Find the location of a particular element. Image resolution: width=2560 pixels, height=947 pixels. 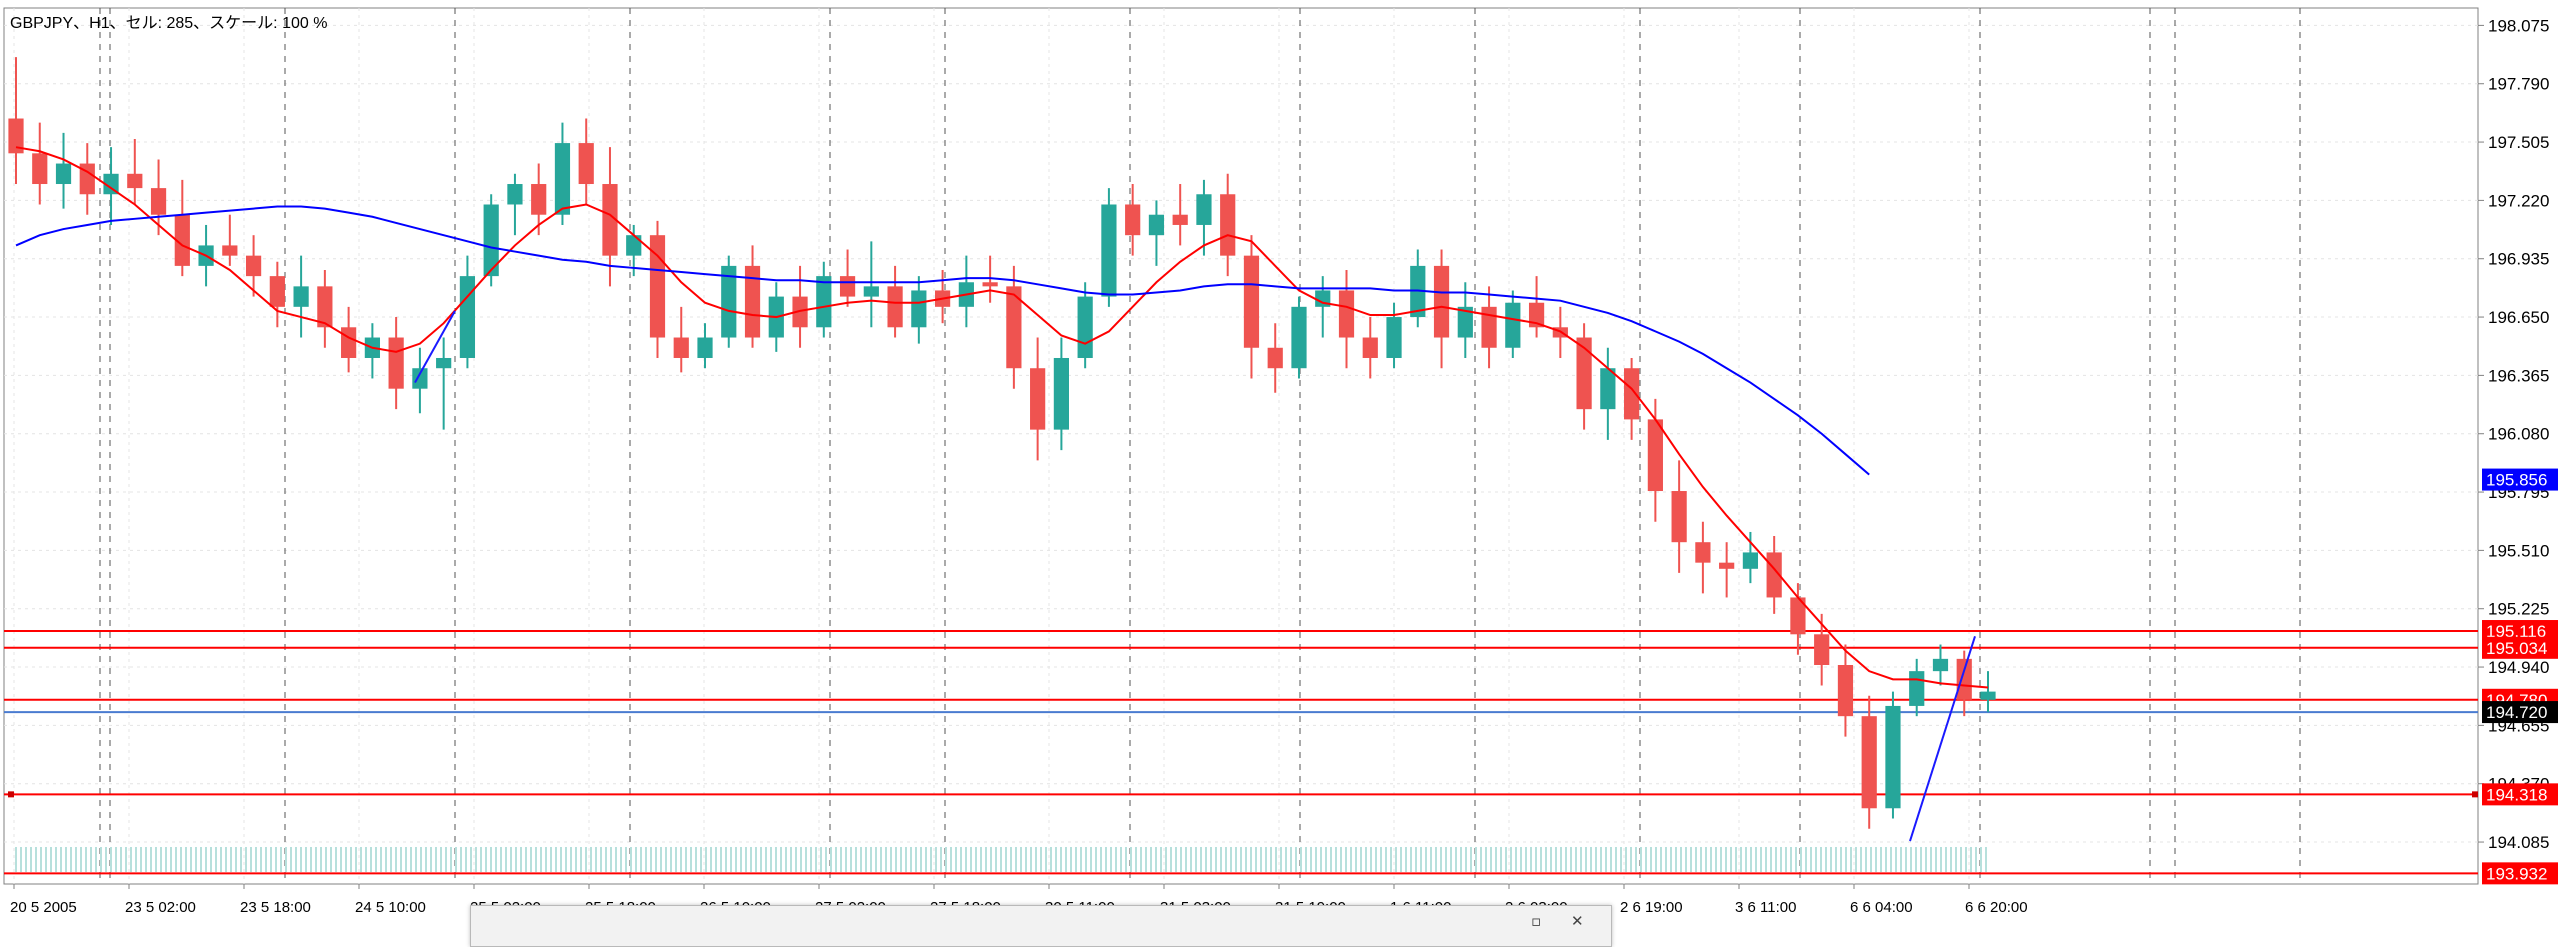

minimize-icon: ▫ is located at coordinates (1536, 921).